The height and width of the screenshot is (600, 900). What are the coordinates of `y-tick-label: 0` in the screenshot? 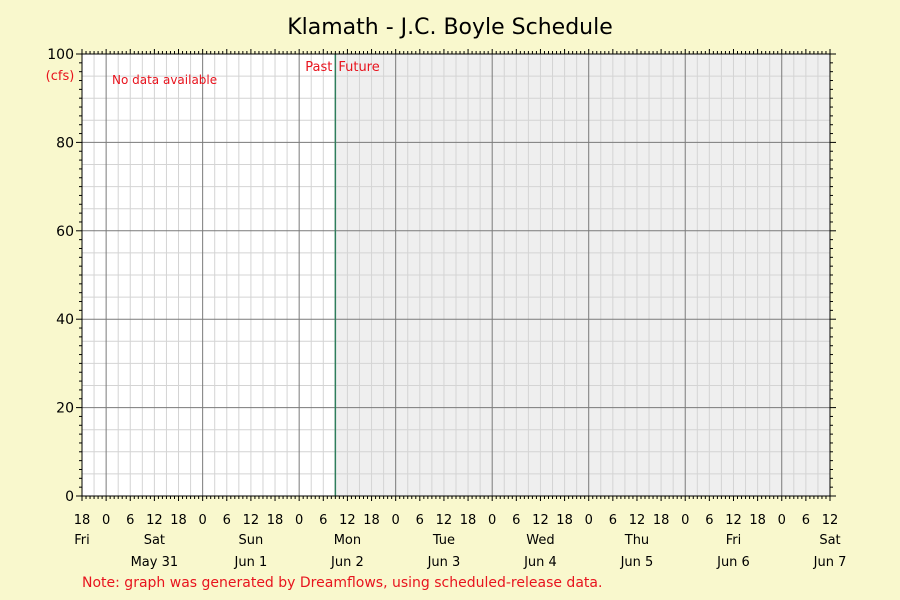 It's located at (69, 497).